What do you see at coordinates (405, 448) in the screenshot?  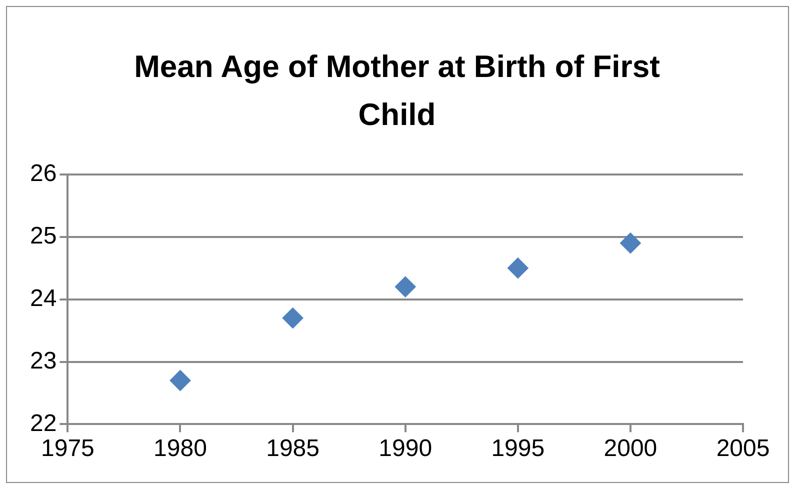 I see `x-tick-label: 1990` at bounding box center [405, 448].